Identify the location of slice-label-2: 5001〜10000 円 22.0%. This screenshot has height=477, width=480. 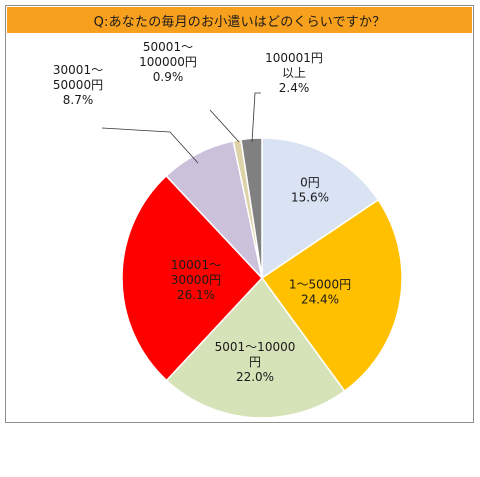
(255, 362).